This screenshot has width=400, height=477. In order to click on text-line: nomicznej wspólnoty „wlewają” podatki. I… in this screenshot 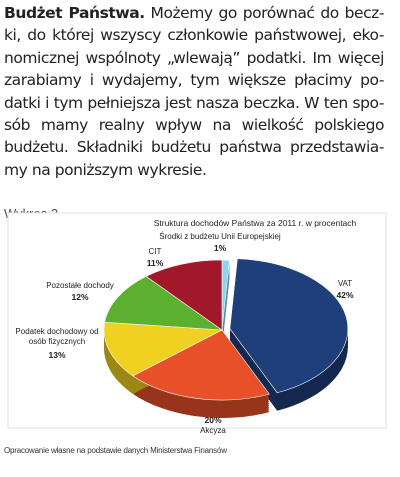, I will do `click(194, 57)`.